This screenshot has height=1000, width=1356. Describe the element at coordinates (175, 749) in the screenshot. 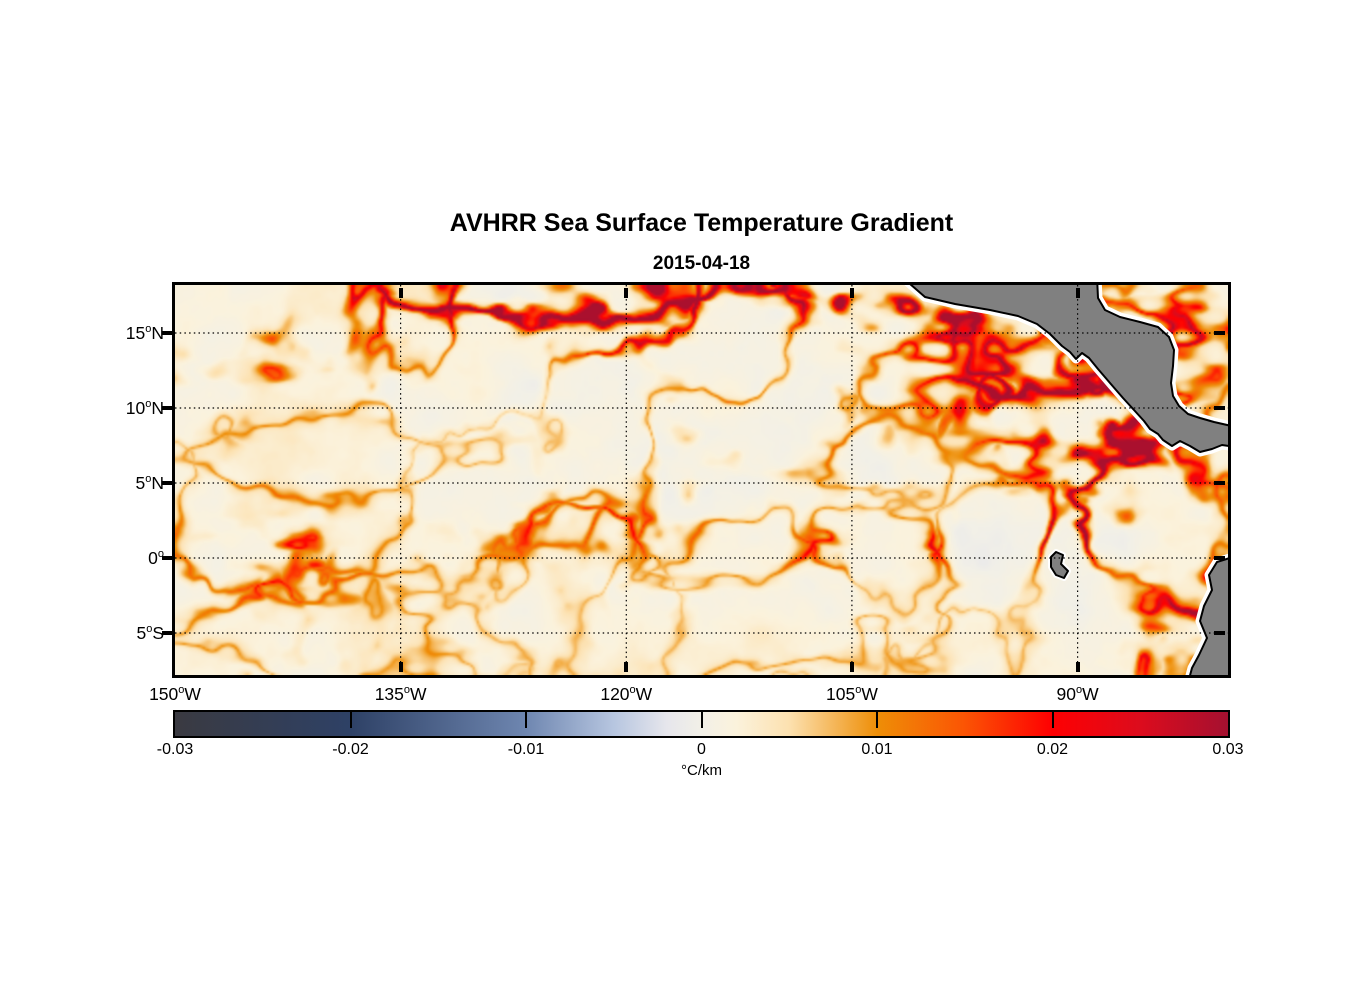

I see `colorbar-tick-label: -0.03` at that location.